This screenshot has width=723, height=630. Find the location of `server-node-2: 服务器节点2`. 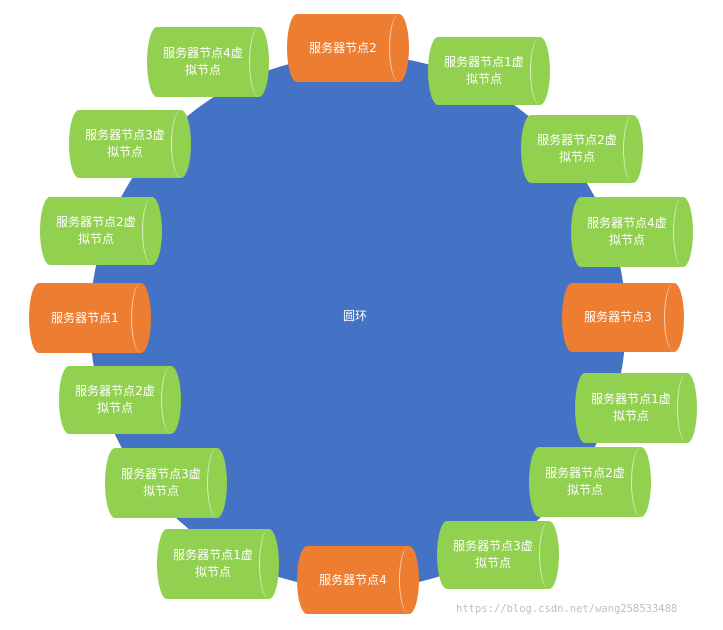

server-node-2: 服务器节点2 is located at coordinates (348, 48).